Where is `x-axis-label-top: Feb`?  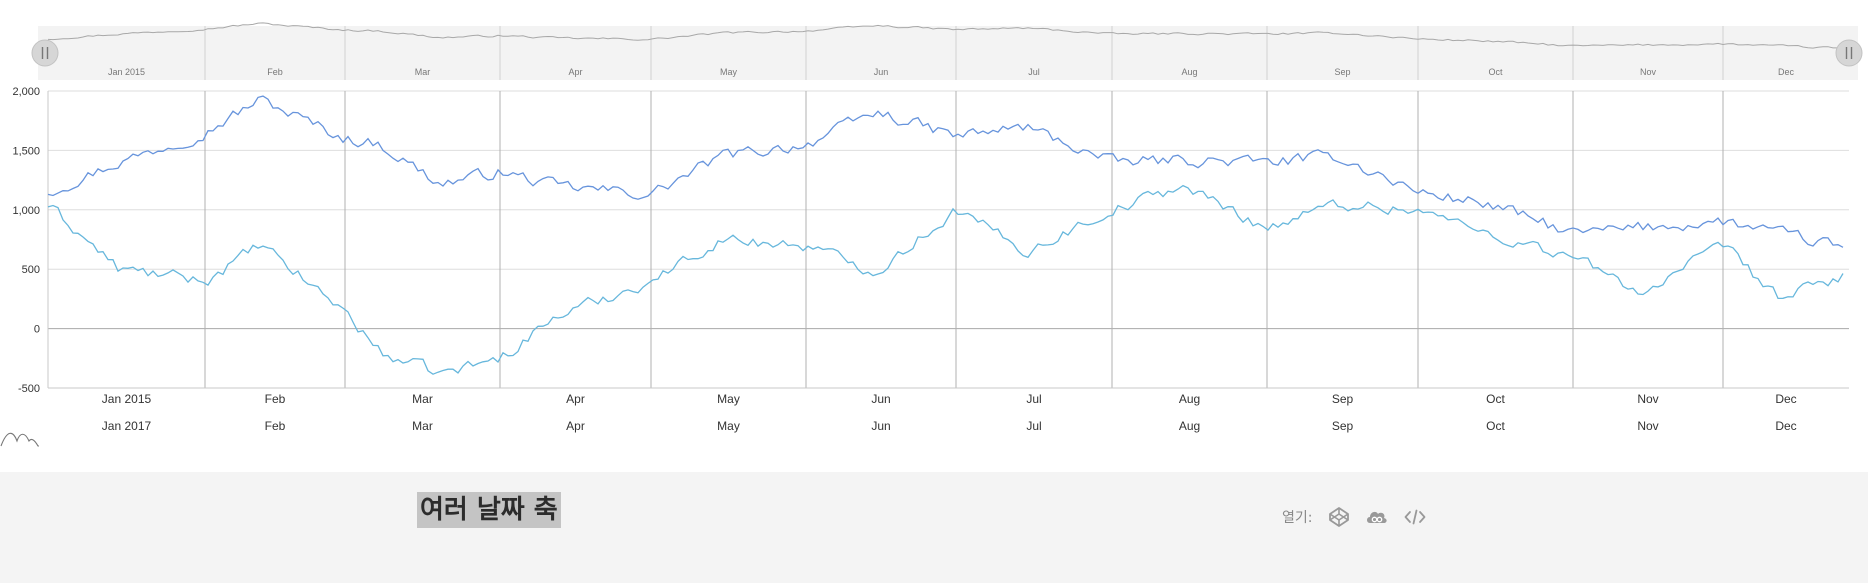
x-axis-label-top: Feb is located at coordinates (275, 399).